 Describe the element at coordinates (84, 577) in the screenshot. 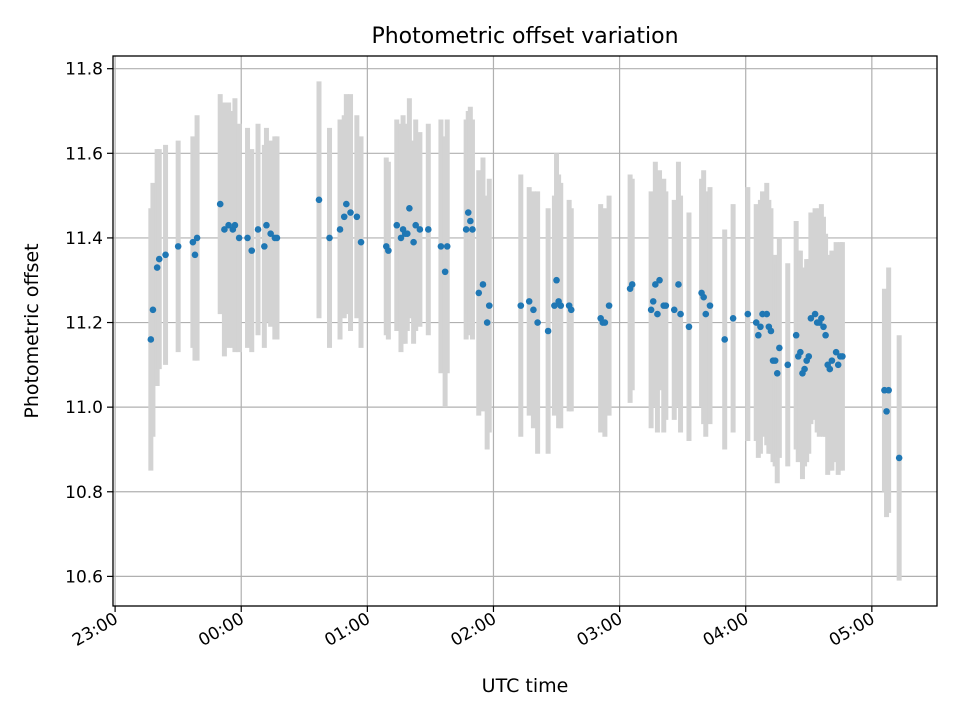

I see `y-tick-label: 10.6` at that location.